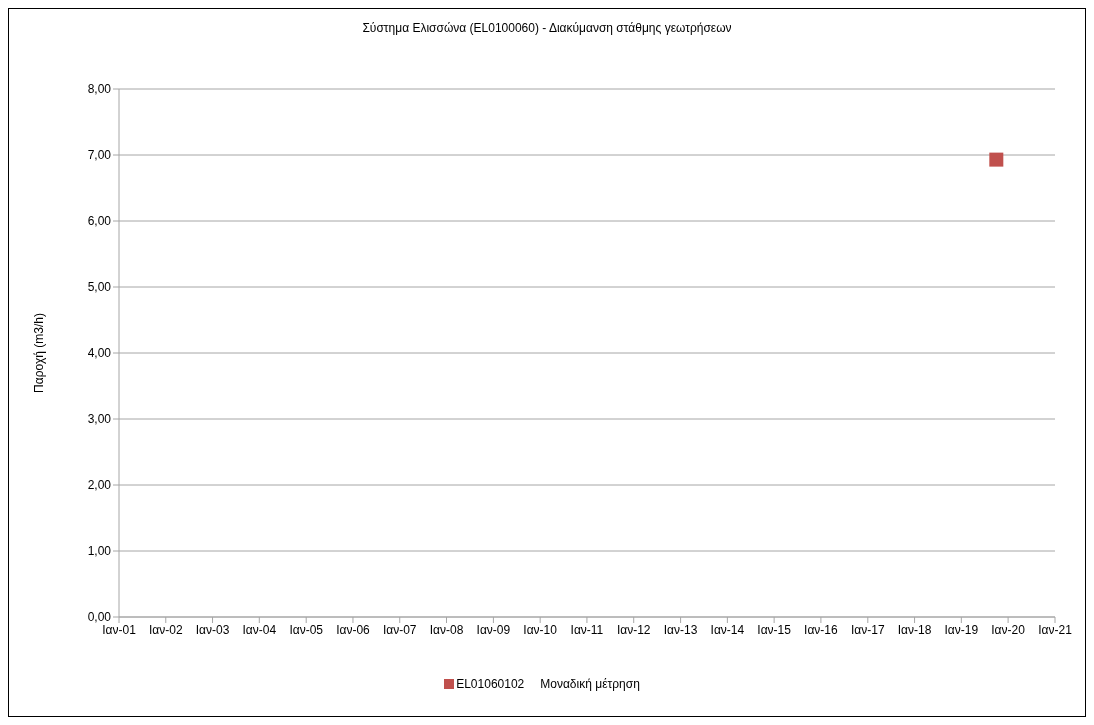  What do you see at coordinates (99, 221) in the screenshot?
I see `y-tick-label: 6,00` at bounding box center [99, 221].